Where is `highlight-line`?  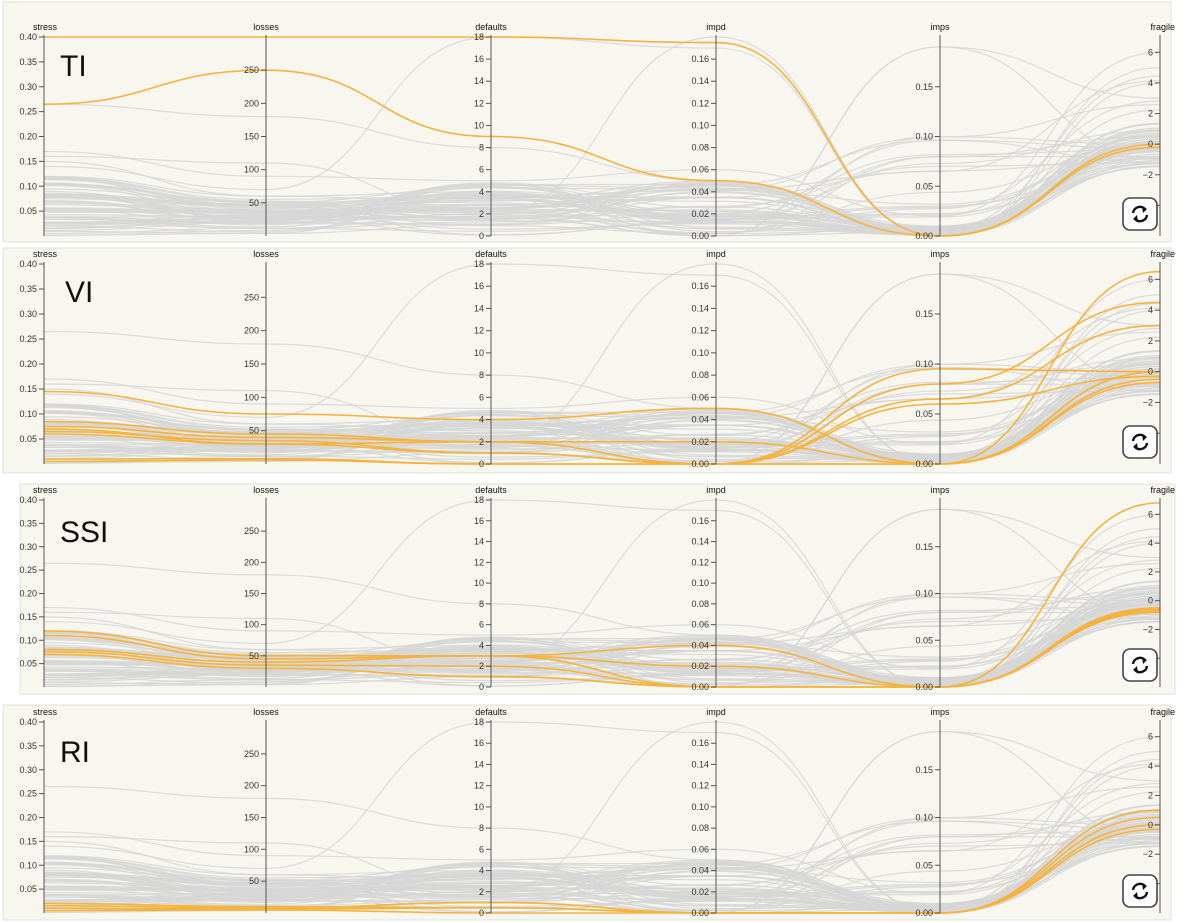 highlight-line is located at coordinates (602, 865).